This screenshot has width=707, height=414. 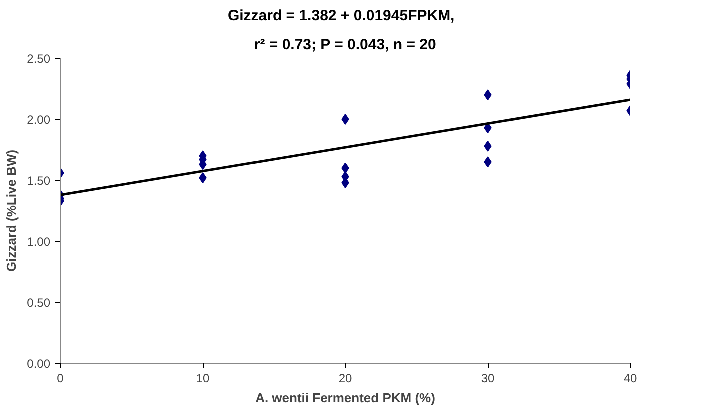 I want to click on y-tick-label: 2.50, so click(x=39, y=59).